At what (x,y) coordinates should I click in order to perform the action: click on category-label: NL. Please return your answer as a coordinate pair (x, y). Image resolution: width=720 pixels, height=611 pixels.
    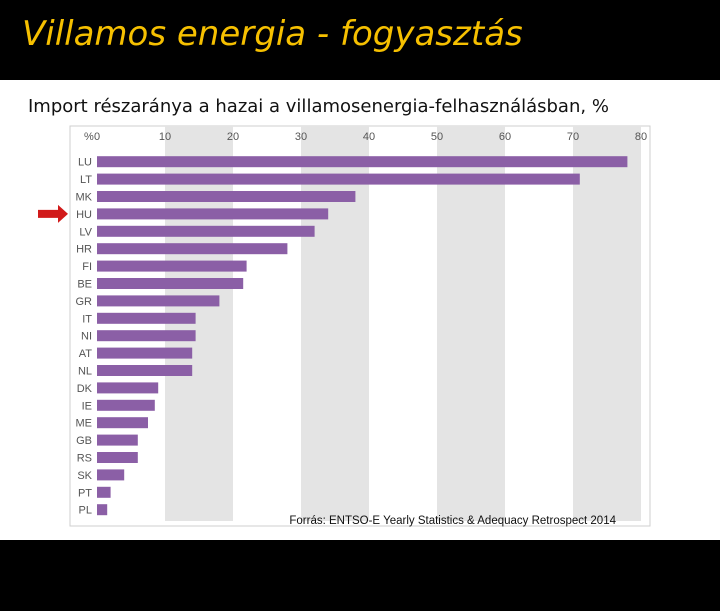
    Looking at the image, I should click on (85, 372).